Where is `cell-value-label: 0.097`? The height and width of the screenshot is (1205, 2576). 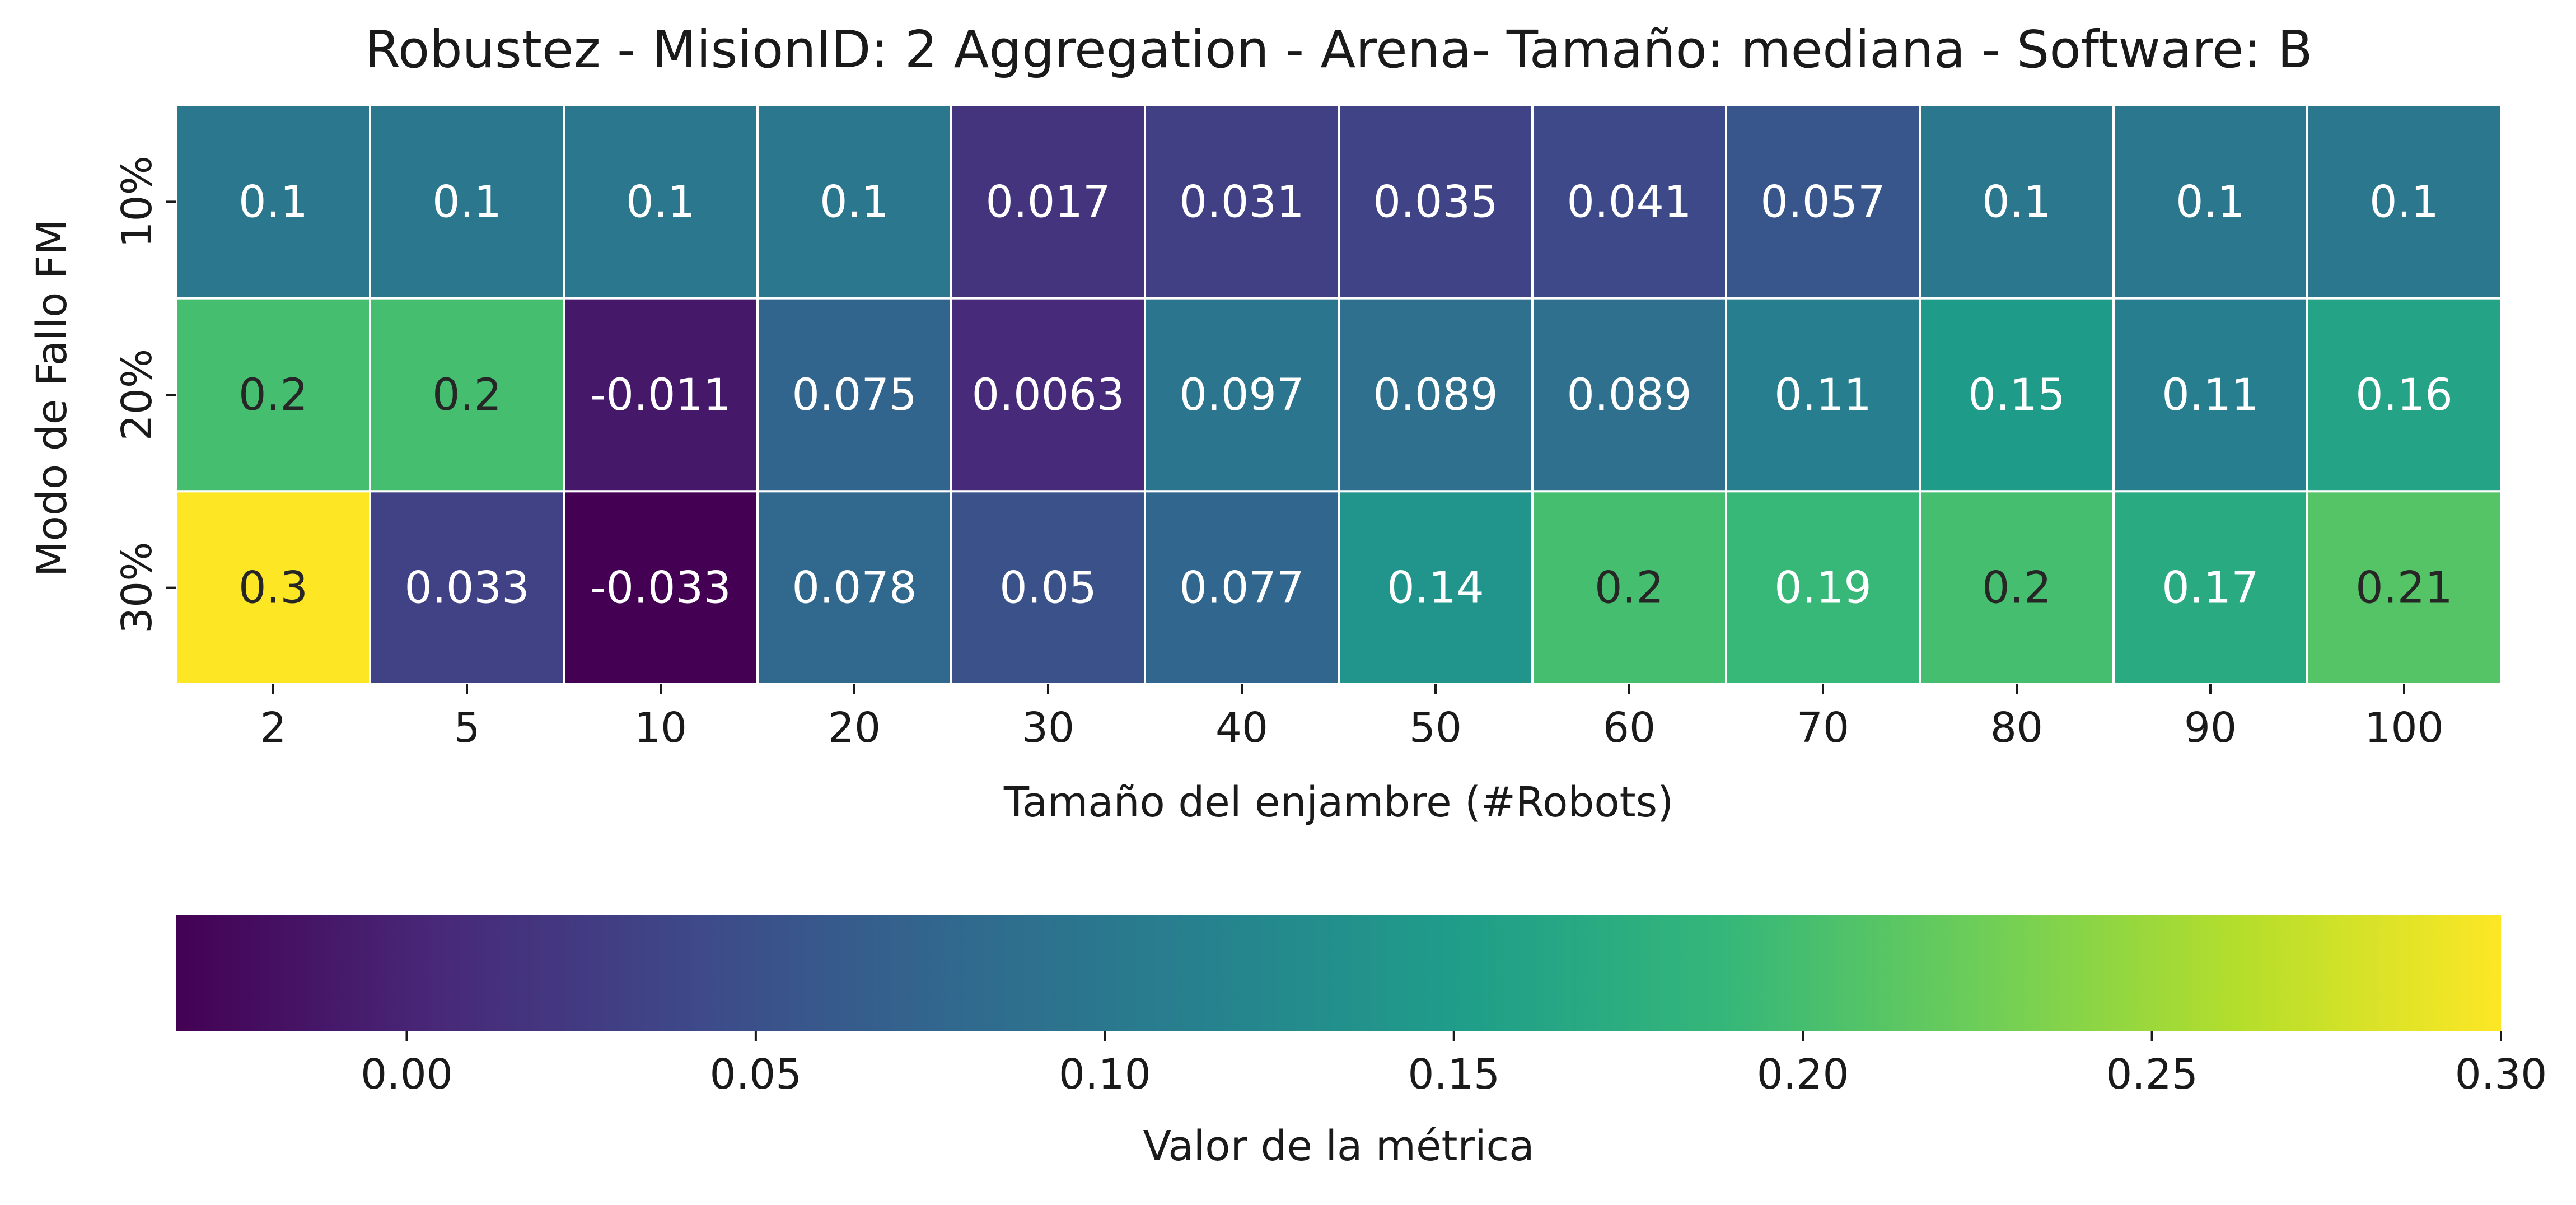
cell-value-label: 0.097 is located at coordinates (1241, 395).